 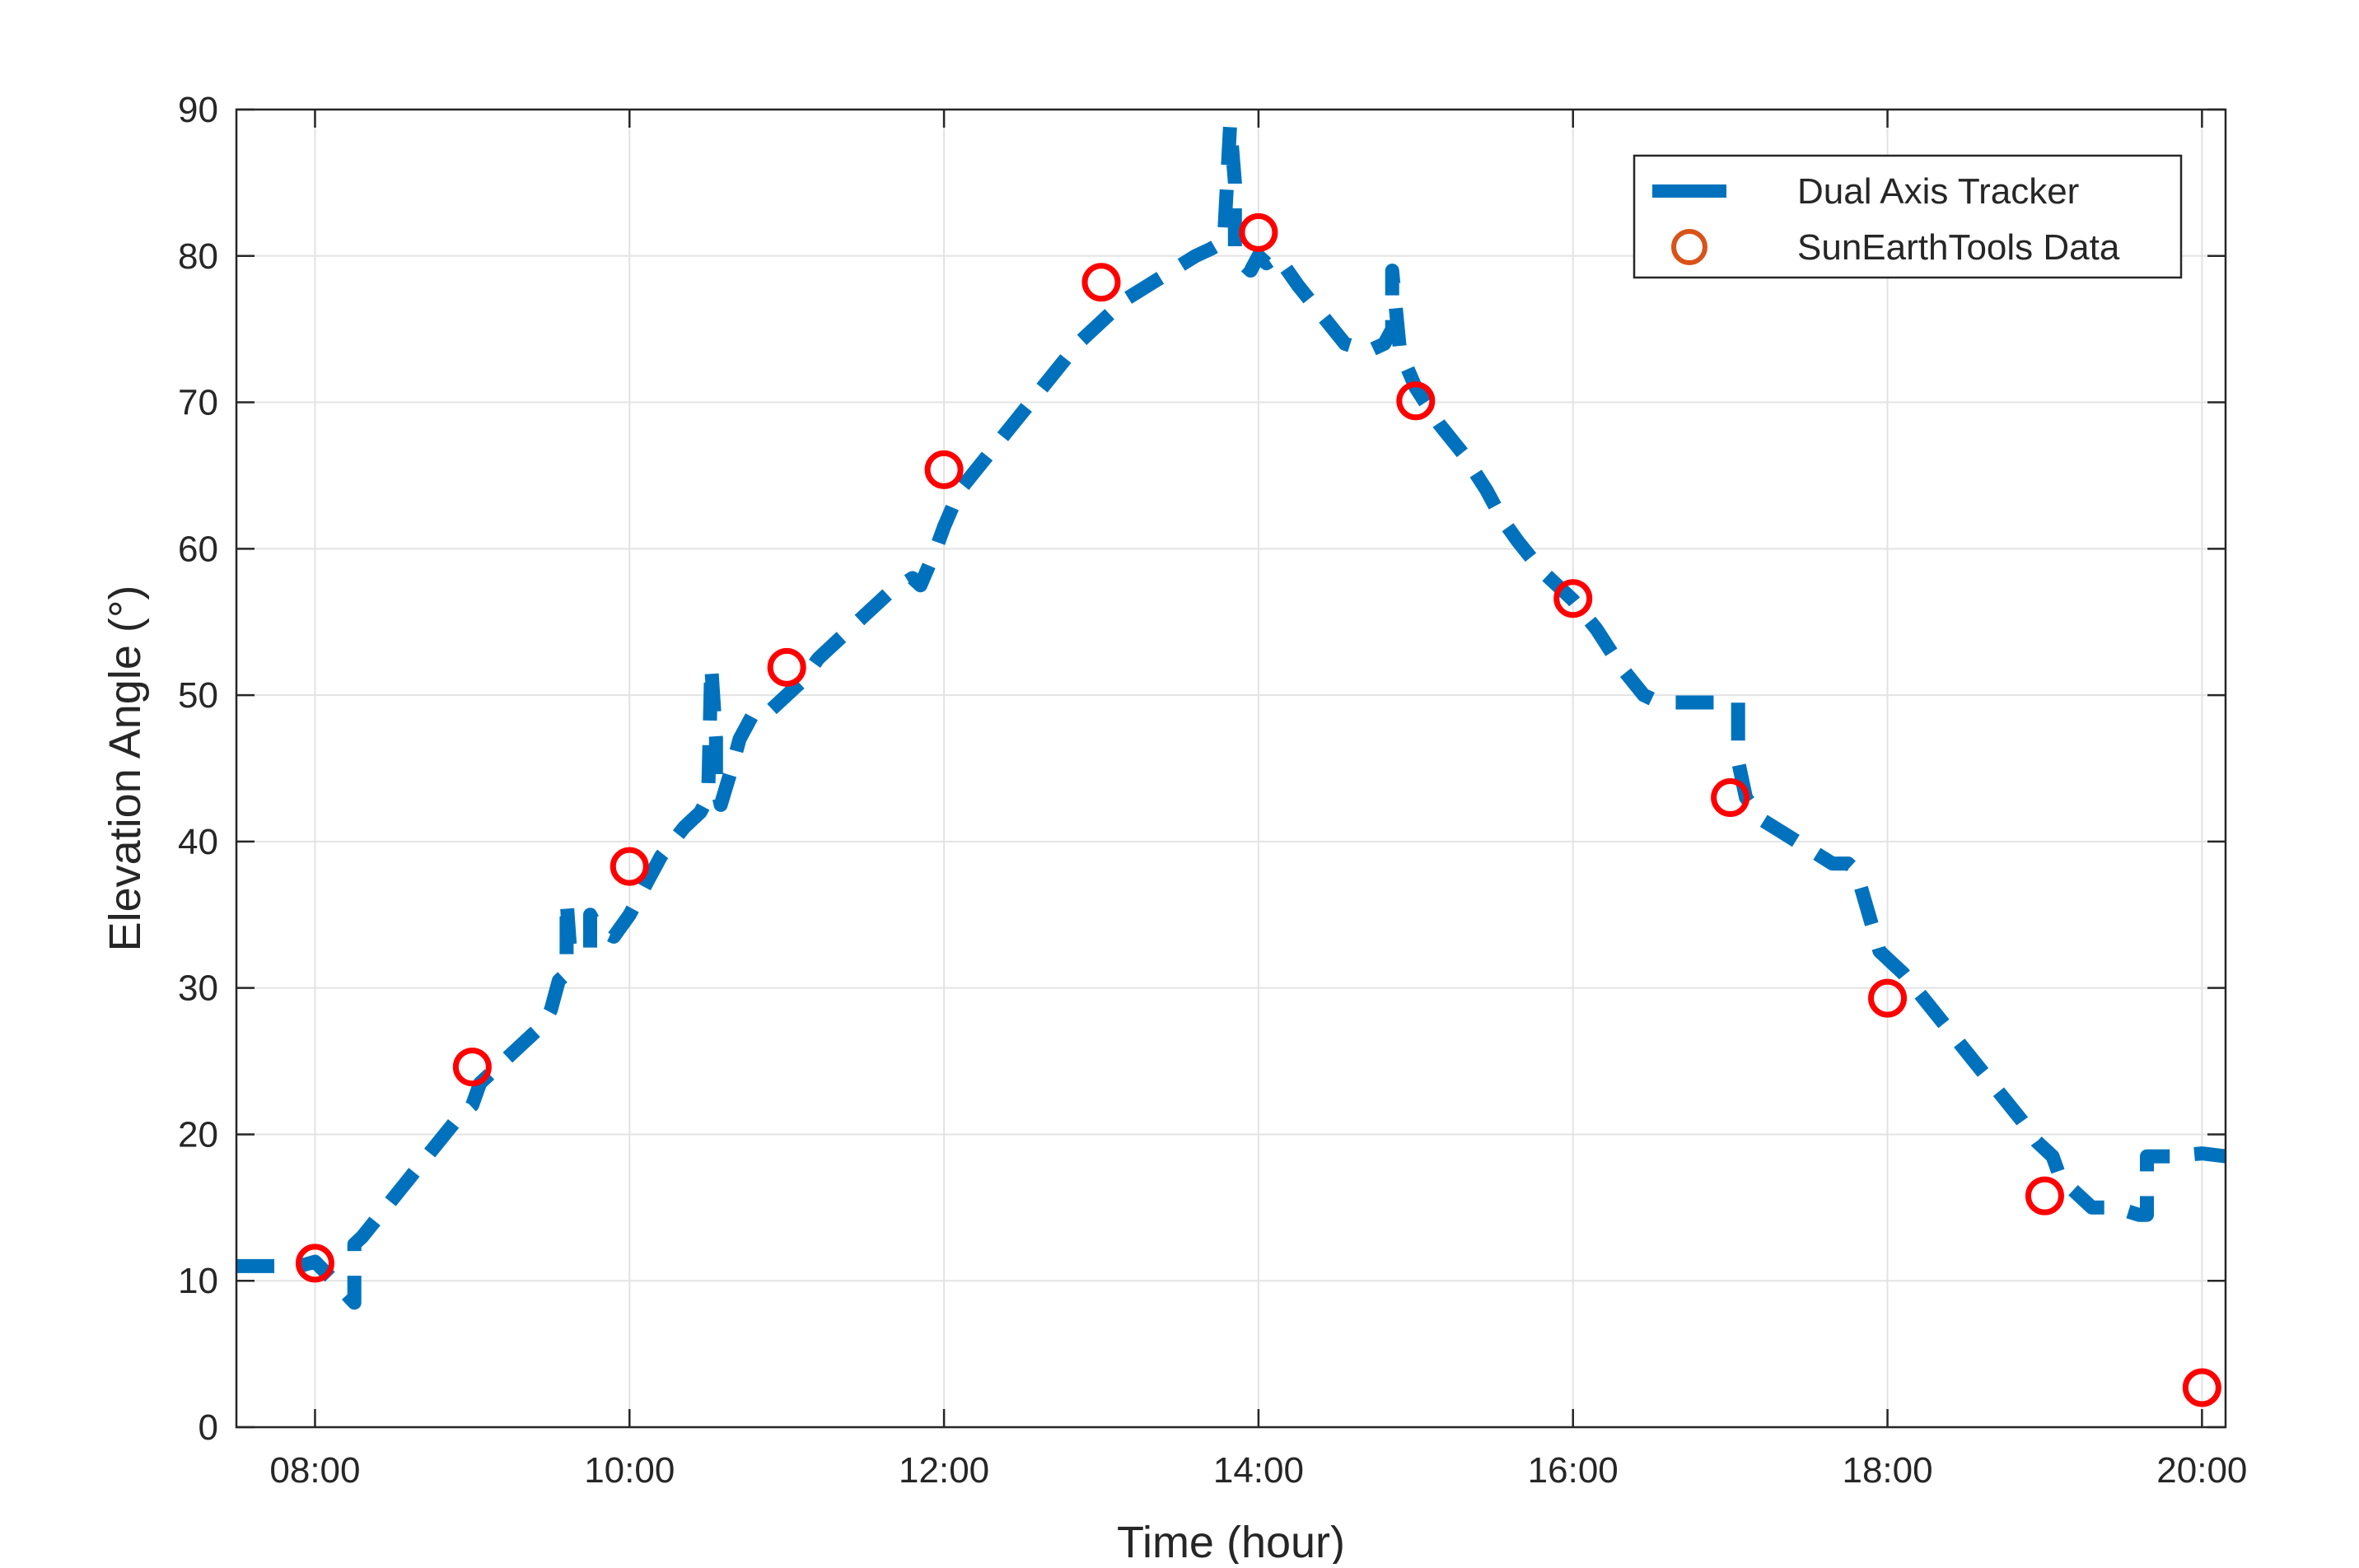 What do you see at coordinates (125, 769) in the screenshot?
I see `y-axis-title: Elevation Angle (°)` at bounding box center [125, 769].